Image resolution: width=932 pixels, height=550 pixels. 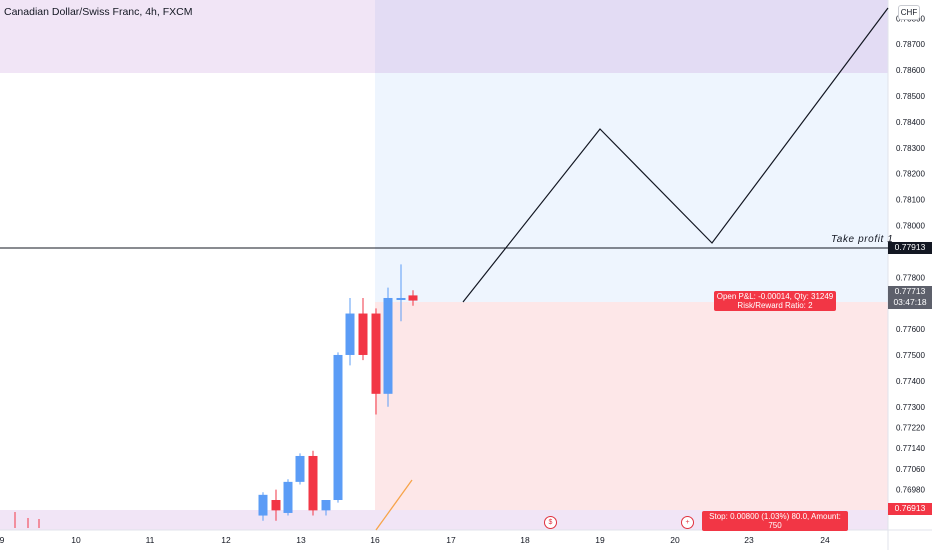 What do you see at coordinates (631, 36) in the screenshot?
I see `upper-session-band-overlap` at bounding box center [631, 36].